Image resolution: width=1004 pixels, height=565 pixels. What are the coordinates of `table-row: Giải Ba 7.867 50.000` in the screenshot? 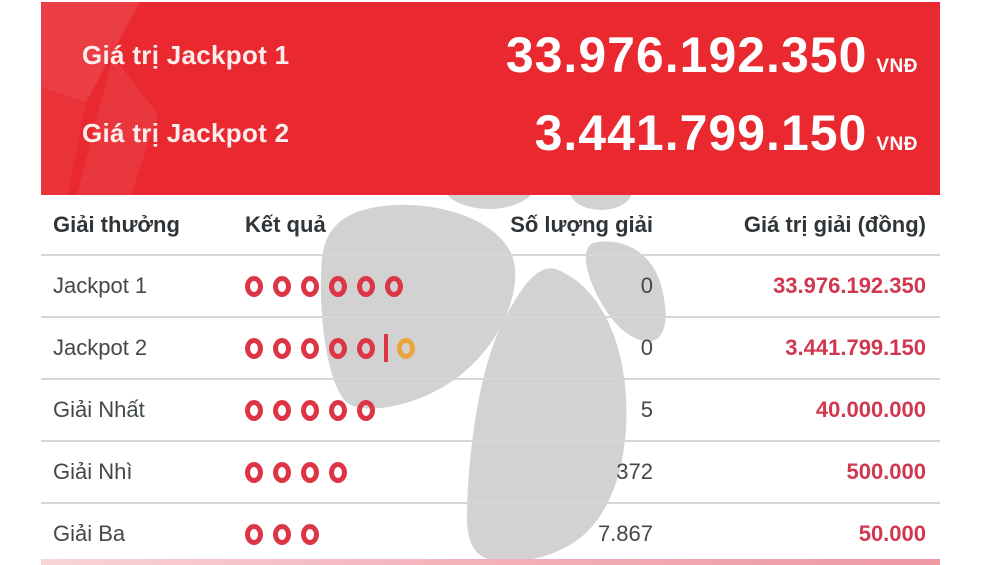 It's located at (490, 534).